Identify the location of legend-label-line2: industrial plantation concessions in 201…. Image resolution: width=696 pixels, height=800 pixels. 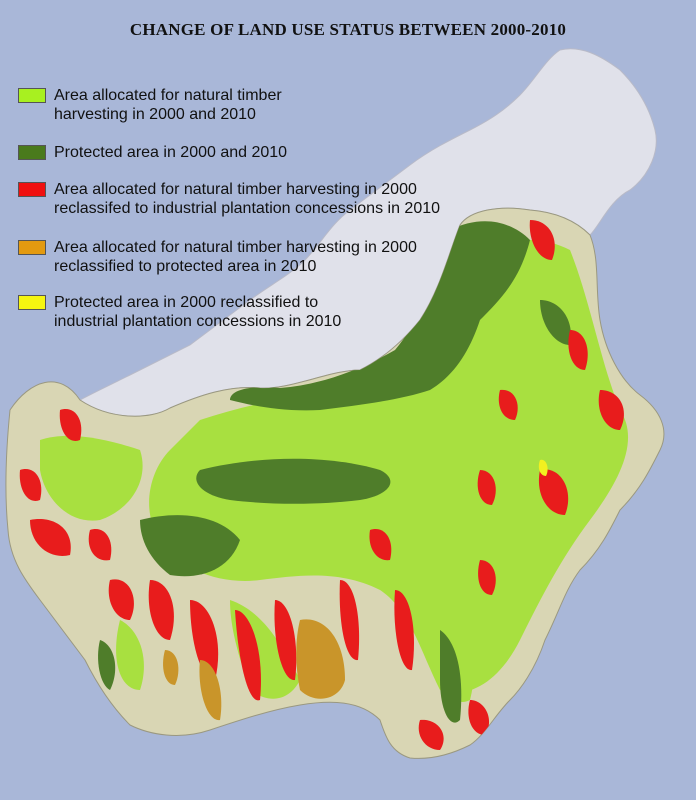
(198, 321).